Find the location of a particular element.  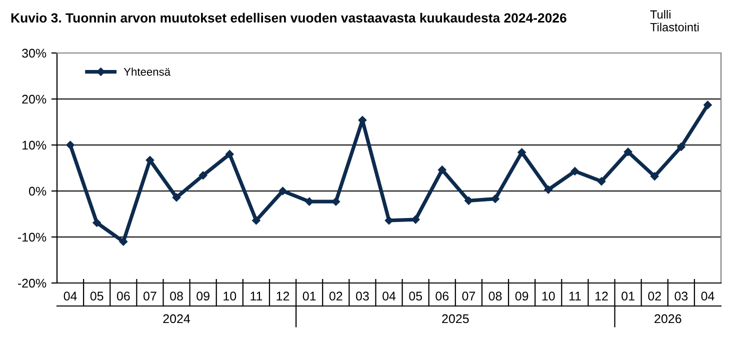

y-tick-label: 10% is located at coordinates (34, 145).